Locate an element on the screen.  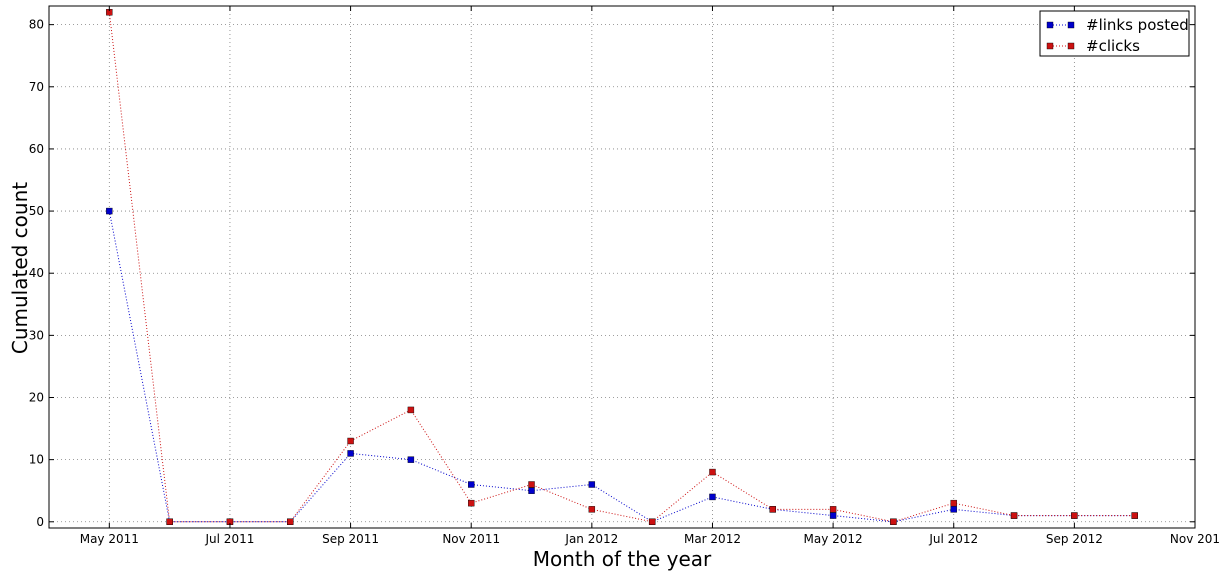
x-tick-label: Sep 2011 is located at coordinates (350, 539).